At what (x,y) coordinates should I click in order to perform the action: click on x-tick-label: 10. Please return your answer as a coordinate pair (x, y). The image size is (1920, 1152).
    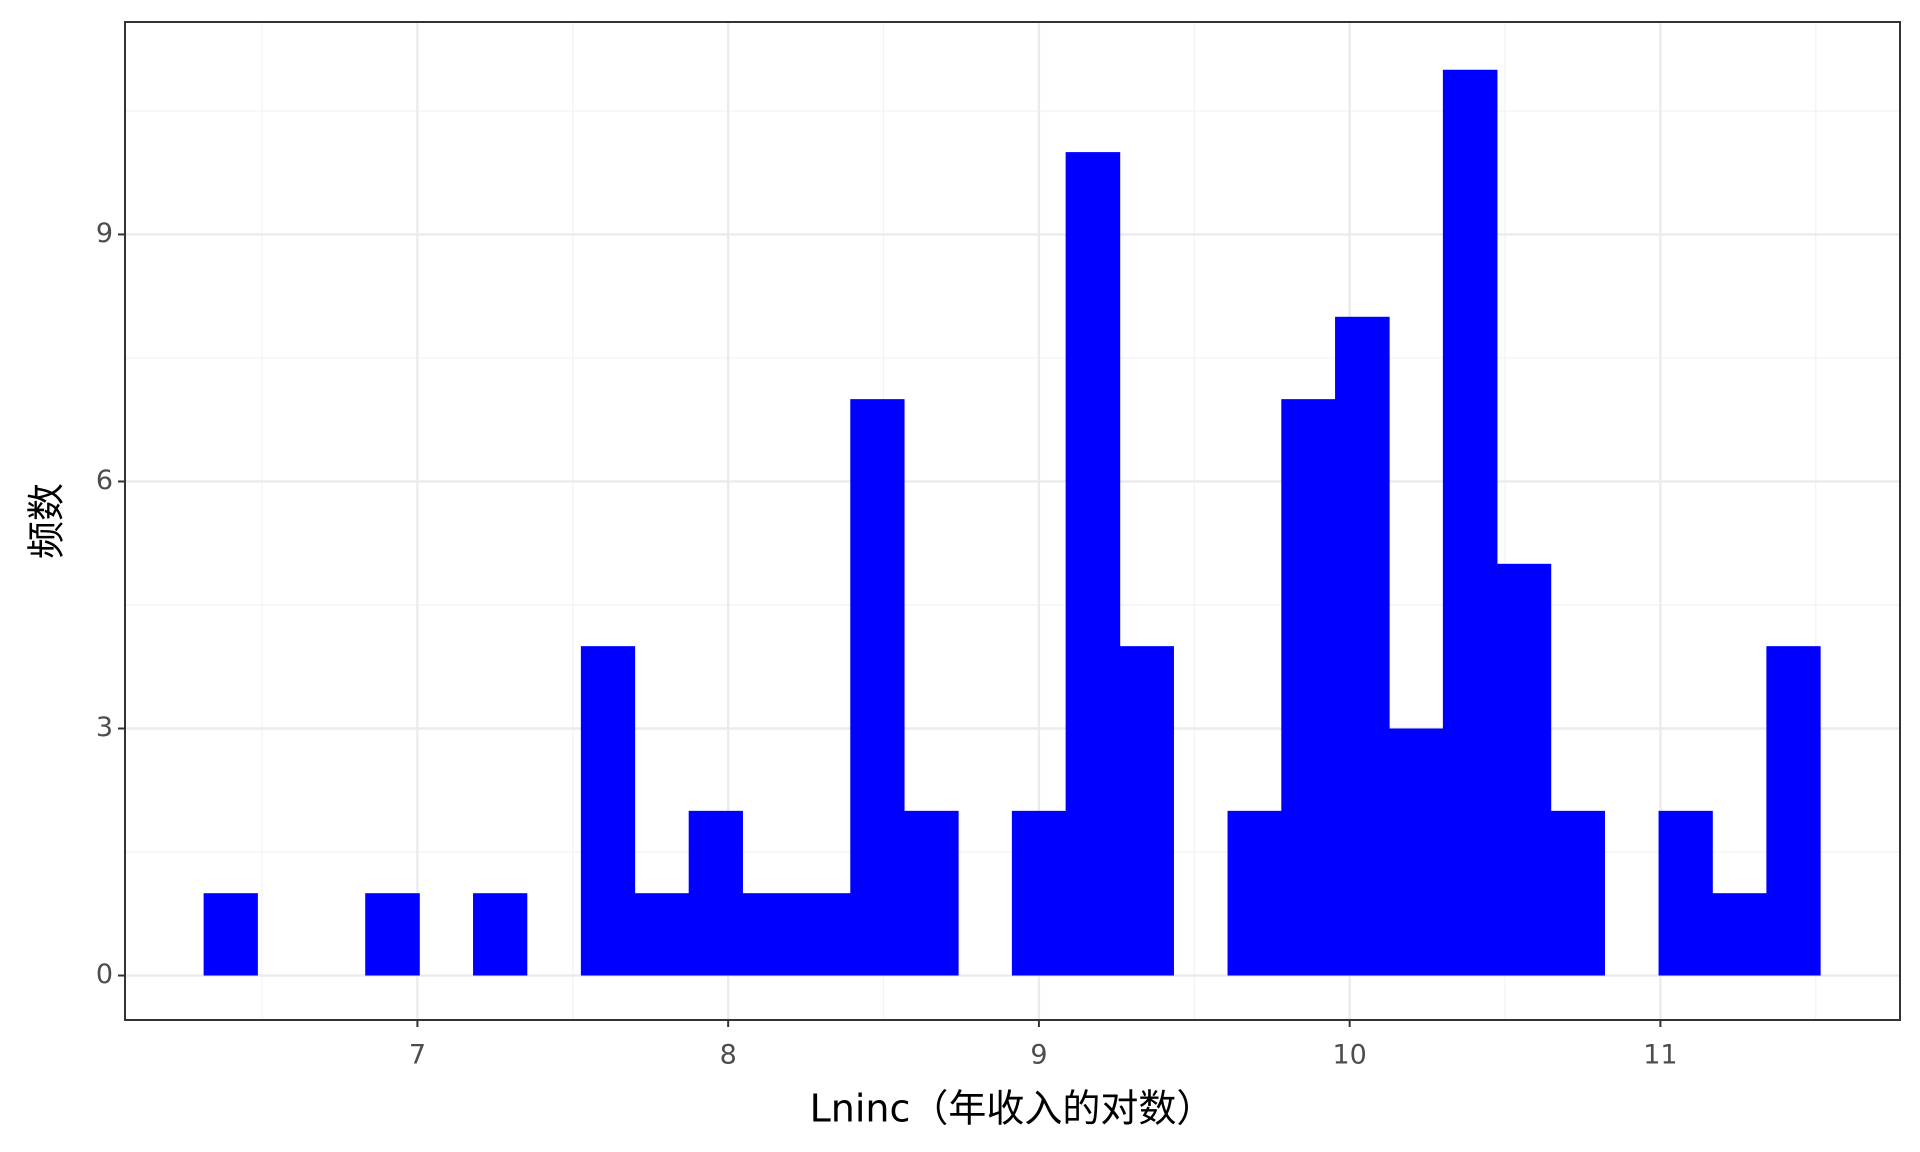
    Looking at the image, I should click on (1349, 1055).